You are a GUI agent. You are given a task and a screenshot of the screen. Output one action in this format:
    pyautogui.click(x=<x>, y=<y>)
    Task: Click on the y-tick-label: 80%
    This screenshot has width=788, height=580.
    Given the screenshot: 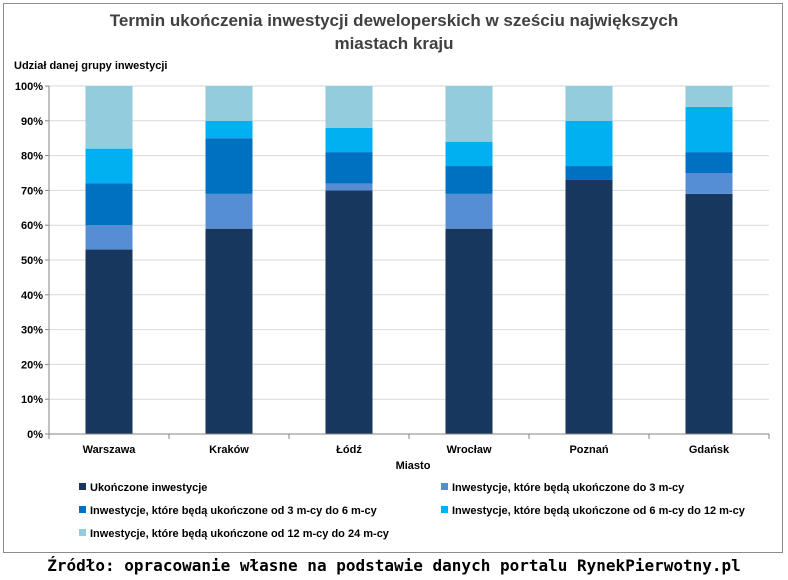 What is the action you would take?
    pyautogui.click(x=32, y=157)
    